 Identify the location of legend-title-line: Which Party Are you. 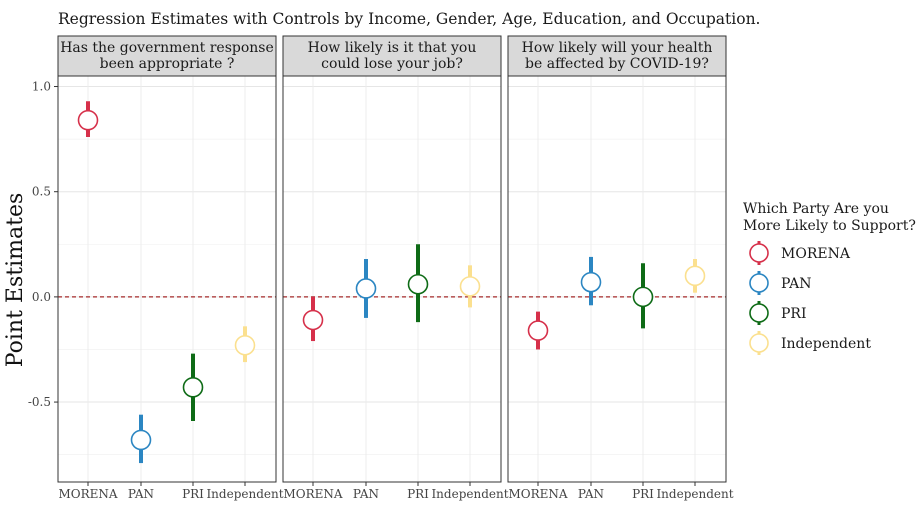
(816, 209).